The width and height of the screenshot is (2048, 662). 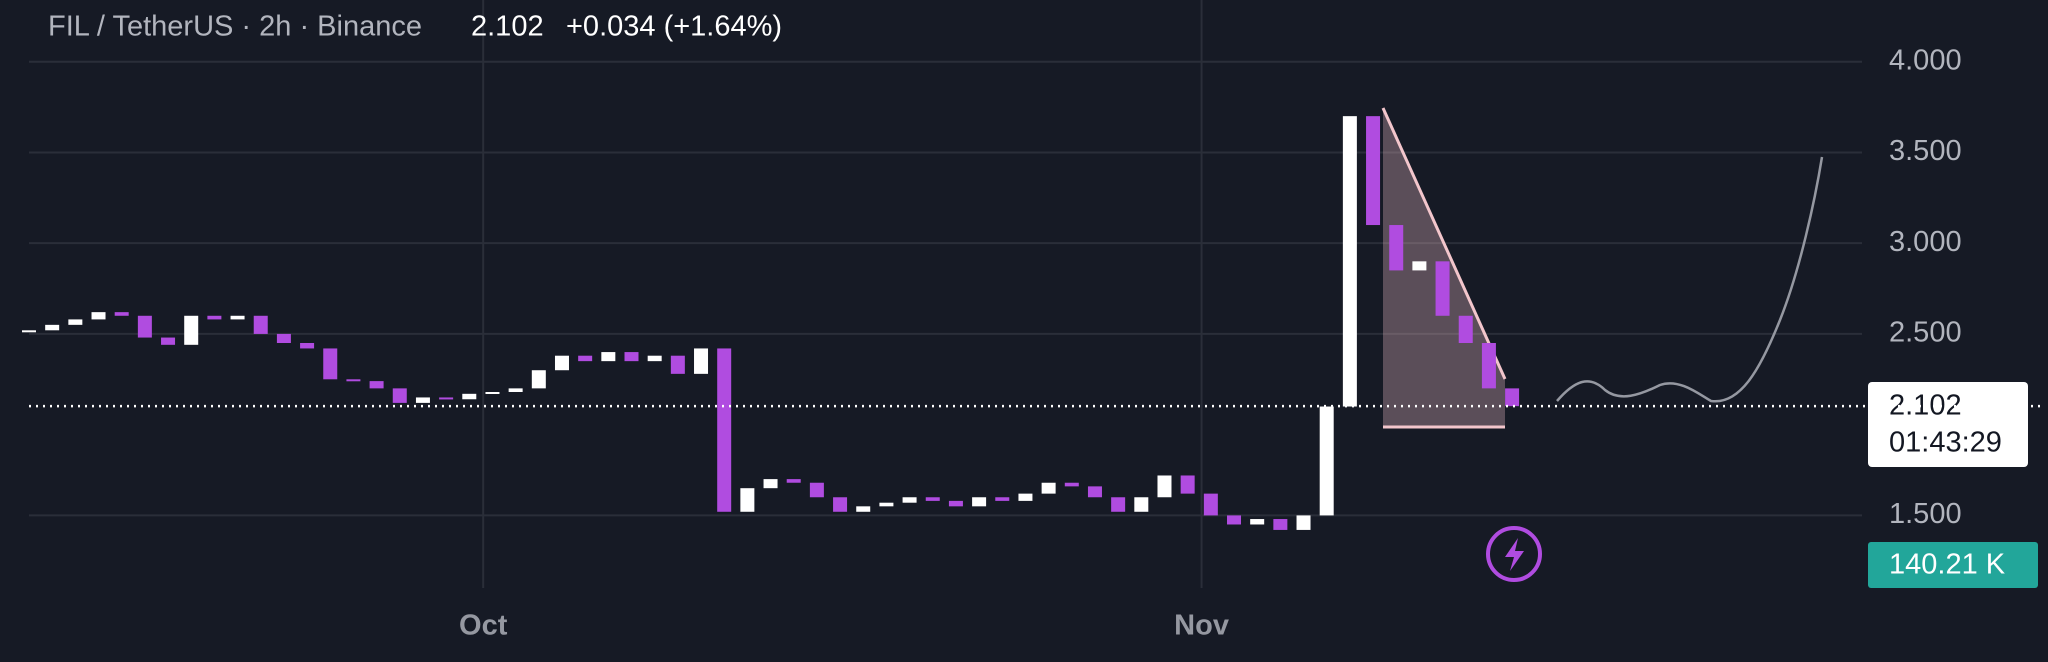 I want to click on chart-title: FIL / TetherUS · 2h · Binance, so click(x=235, y=27).